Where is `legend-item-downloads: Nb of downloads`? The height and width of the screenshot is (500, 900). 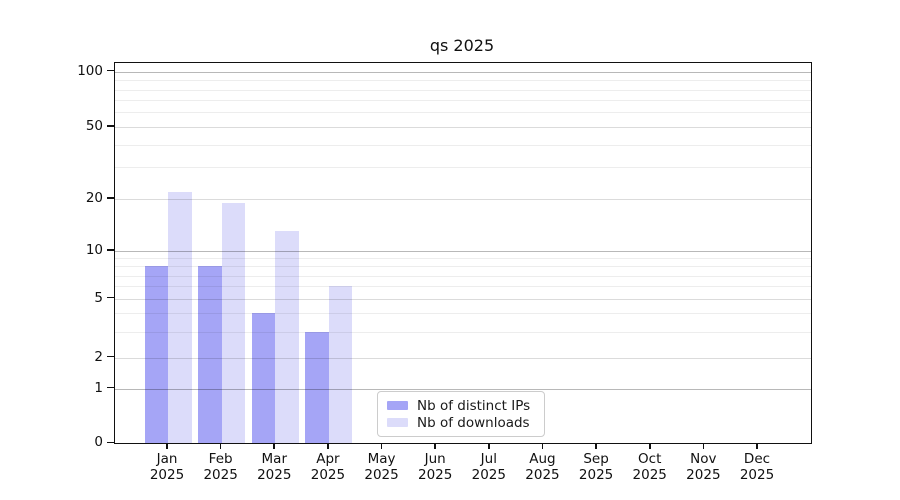 legend-item-downloads: Nb of downloads is located at coordinates (461, 423).